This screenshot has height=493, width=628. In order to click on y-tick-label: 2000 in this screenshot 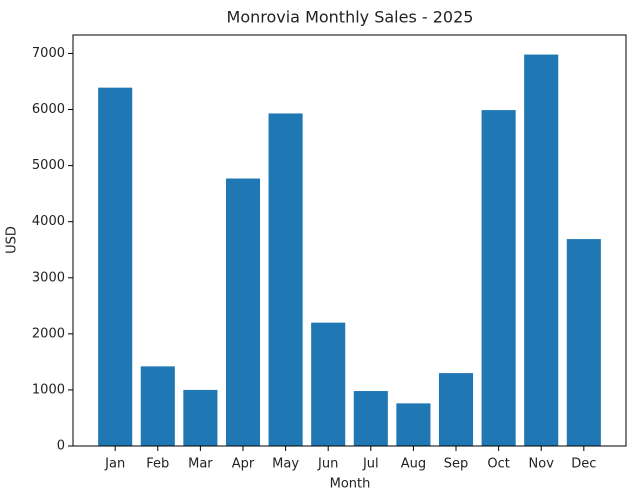, I will do `click(48, 333)`.